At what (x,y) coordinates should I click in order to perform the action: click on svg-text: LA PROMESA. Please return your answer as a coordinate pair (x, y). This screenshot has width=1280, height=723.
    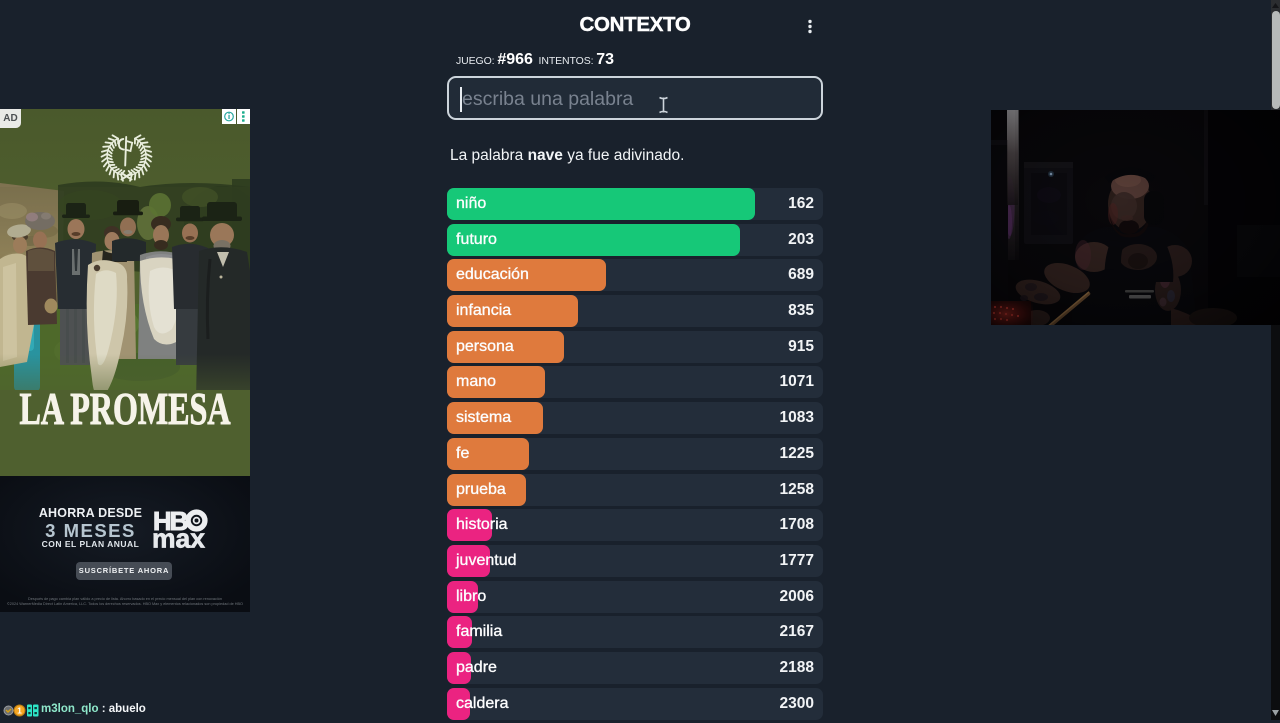
    Looking at the image, I should click on (125, 409).